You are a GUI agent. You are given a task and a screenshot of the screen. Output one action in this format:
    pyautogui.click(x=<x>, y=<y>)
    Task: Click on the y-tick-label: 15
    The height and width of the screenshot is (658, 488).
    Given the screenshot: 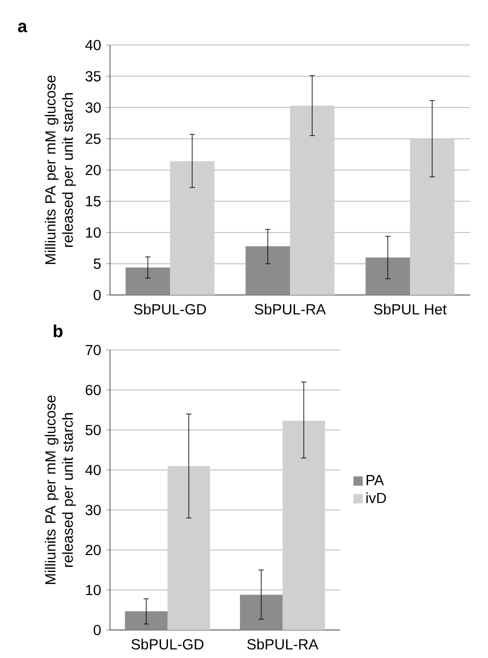 What is the action you would take?
    pyautogui.click(x=93, y=201)
    